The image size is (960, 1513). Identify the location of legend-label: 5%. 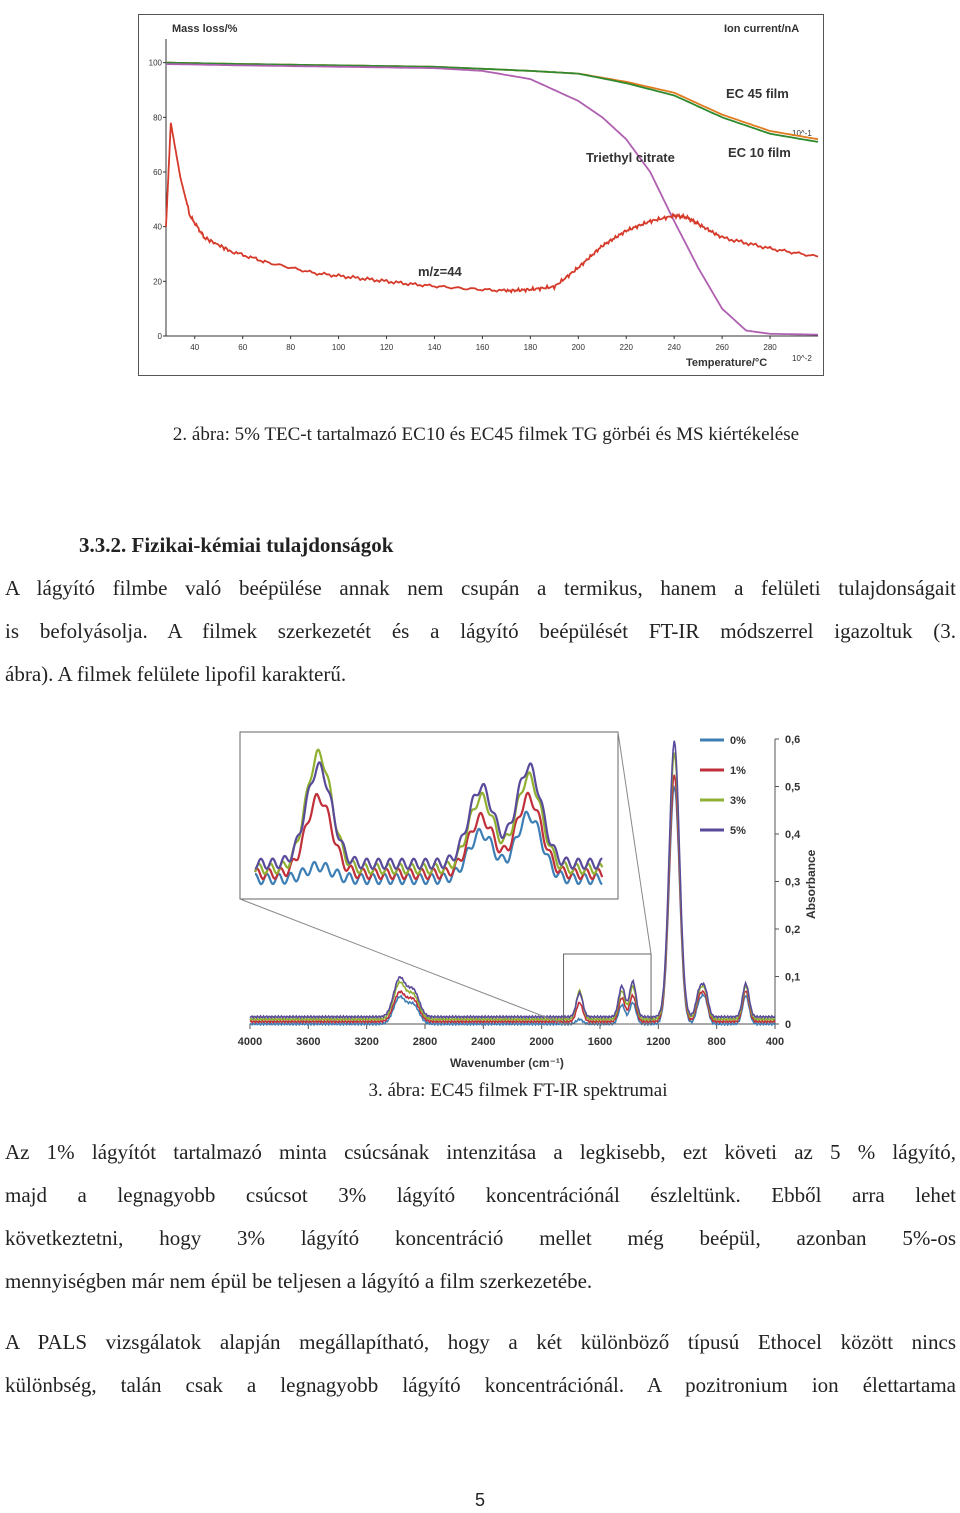
(738, 831).